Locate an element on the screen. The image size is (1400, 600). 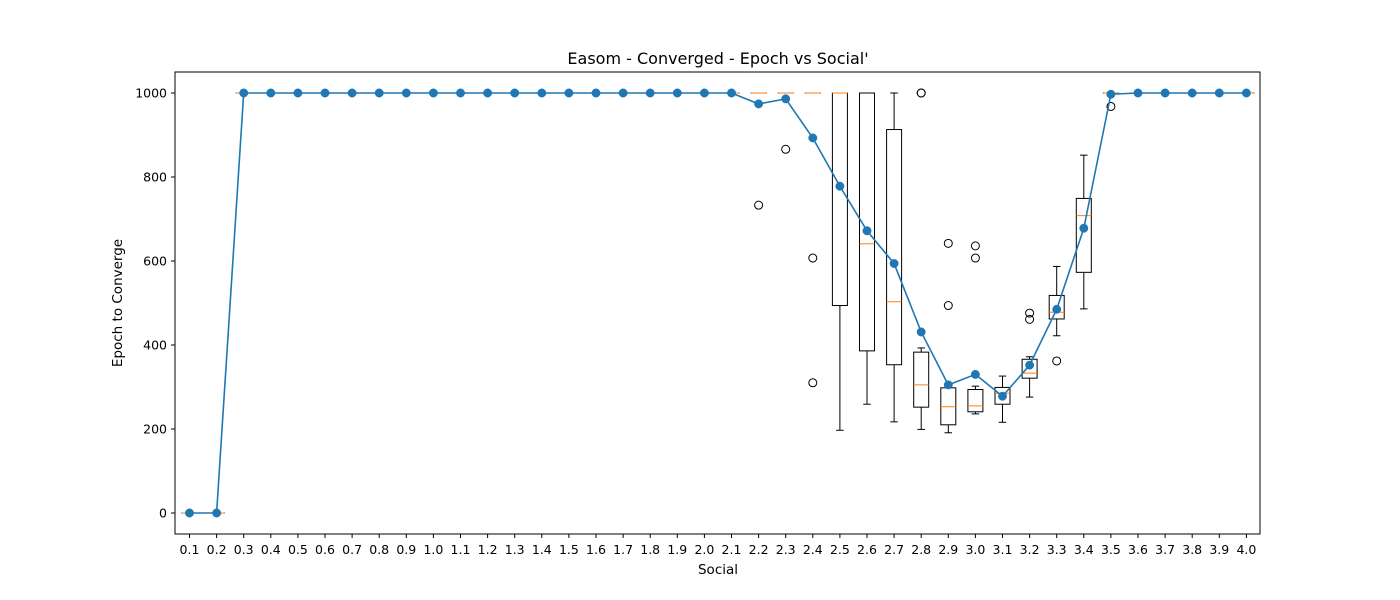
x-tick-label: 0.4 is located at coordinates (271, 549).